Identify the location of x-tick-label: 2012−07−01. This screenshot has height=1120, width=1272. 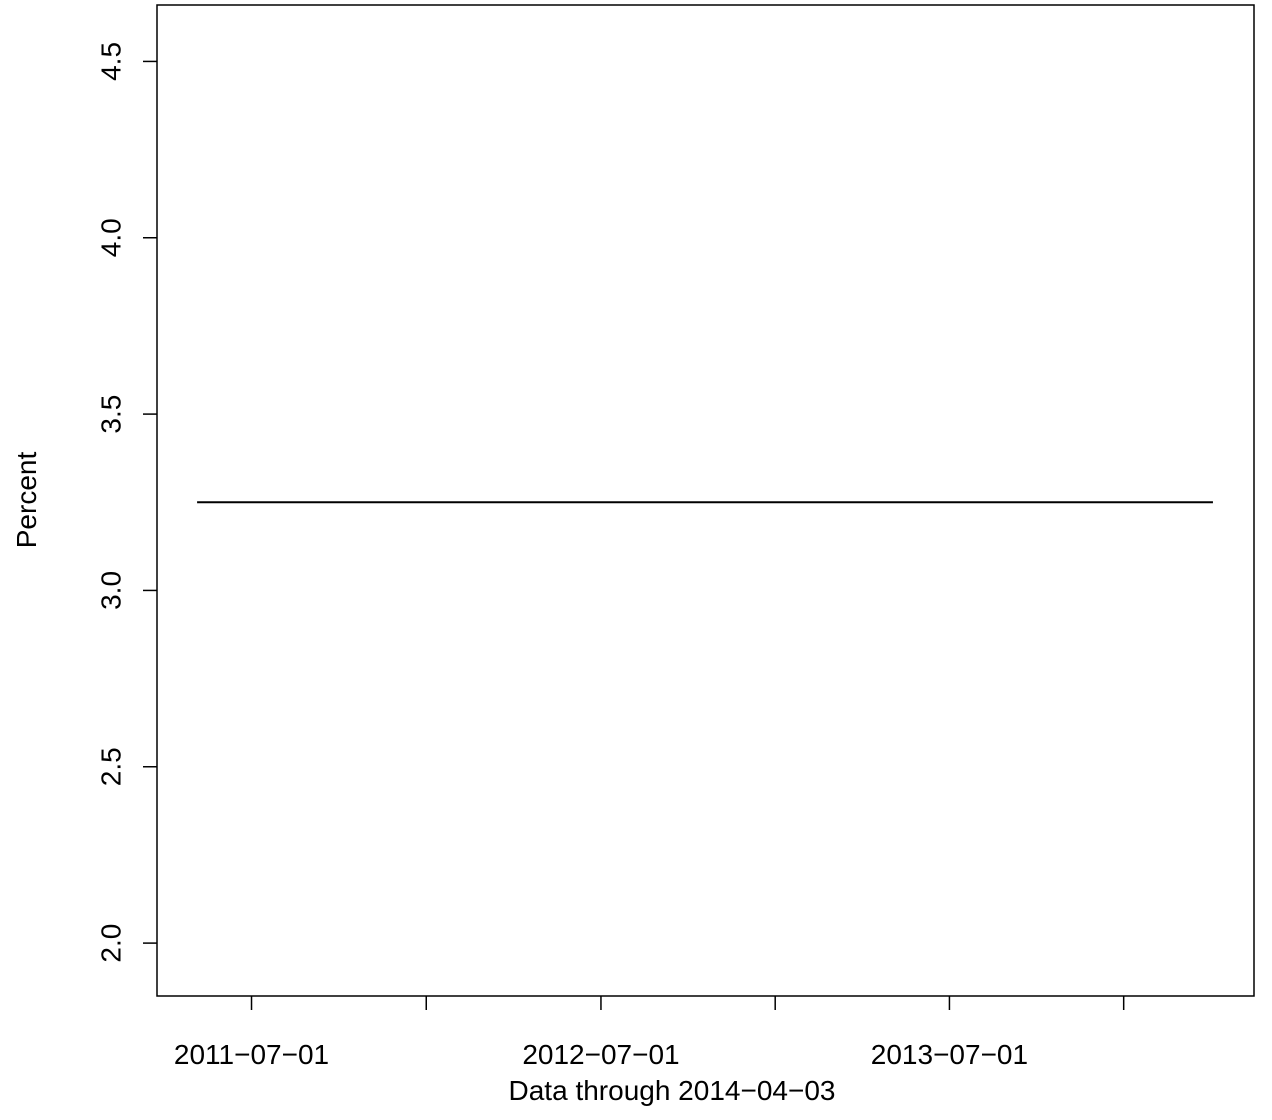
(600, 1054).